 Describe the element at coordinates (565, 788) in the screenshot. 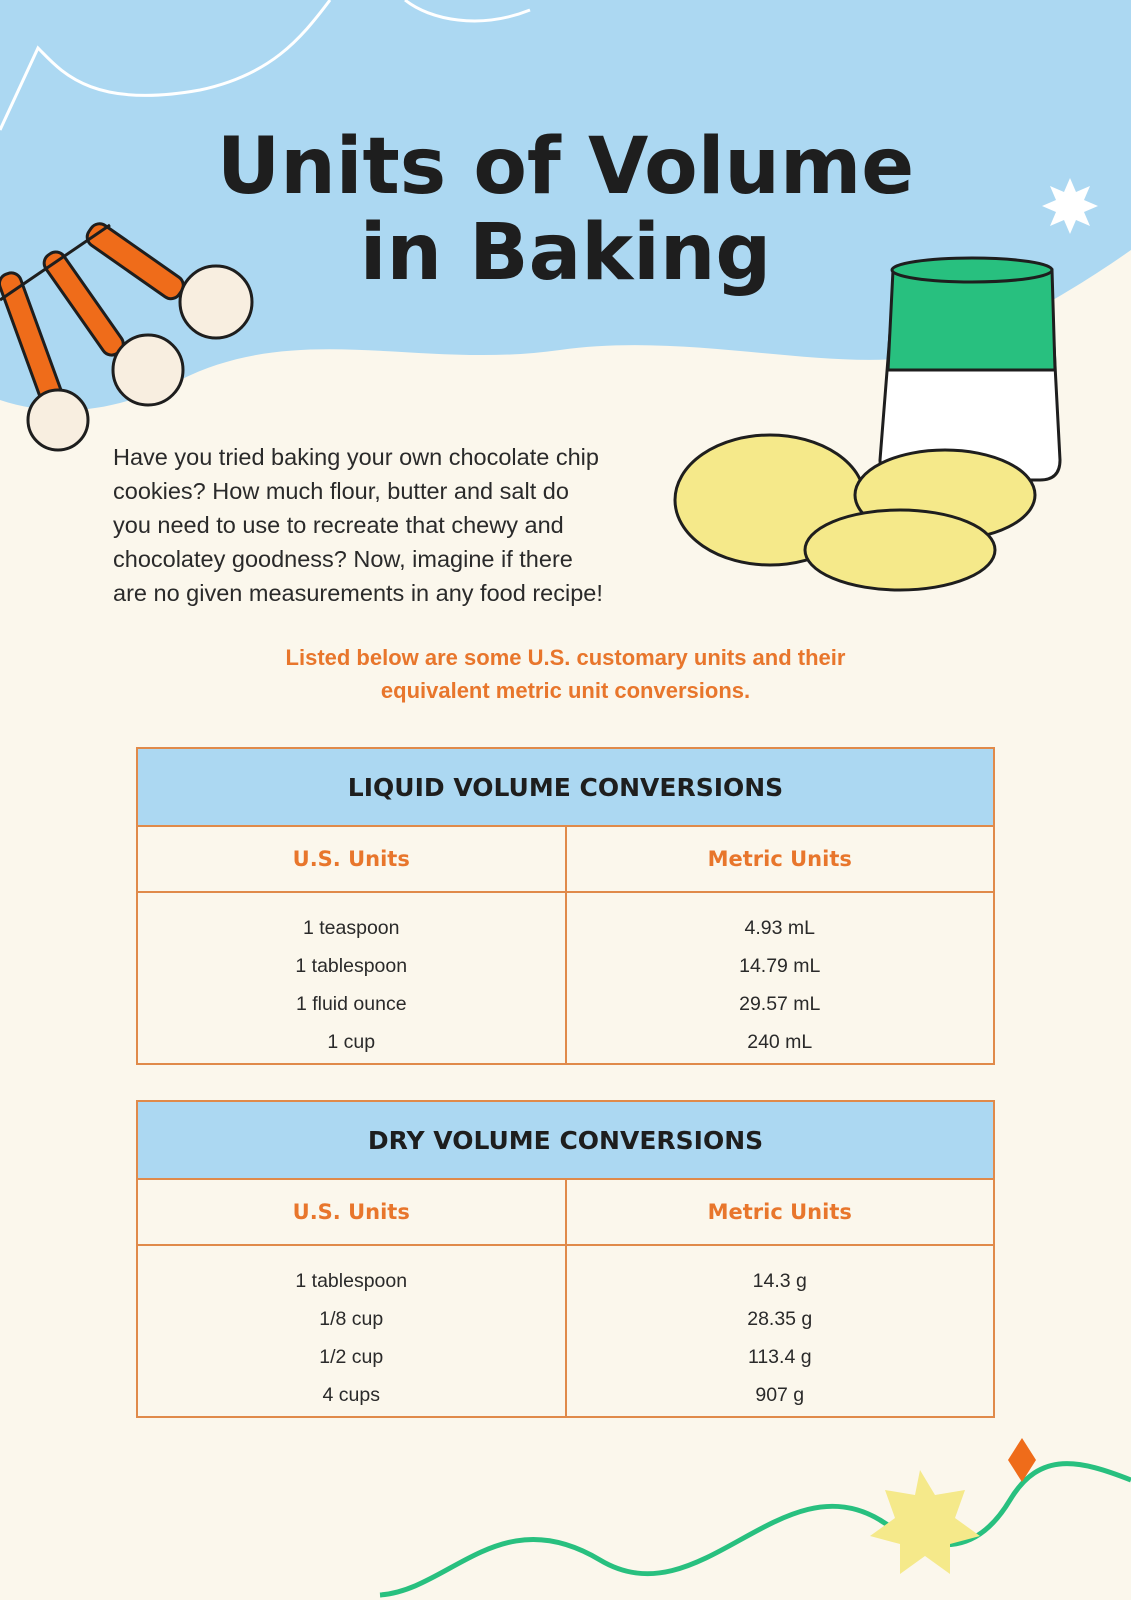

I see `table-title: LIQUID VOLUME CONVERSIONS` at that location.